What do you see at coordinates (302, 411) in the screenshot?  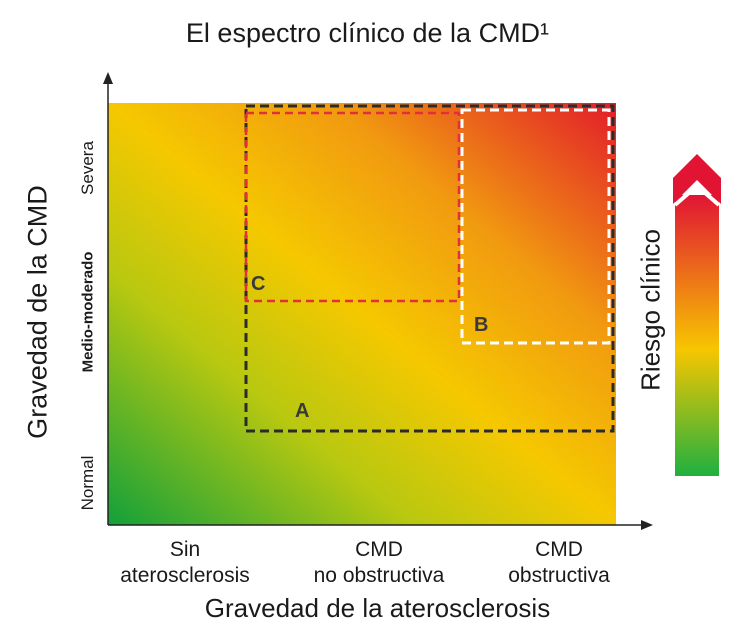 I see `region-a-label: A` at bounding box center [302, 411].